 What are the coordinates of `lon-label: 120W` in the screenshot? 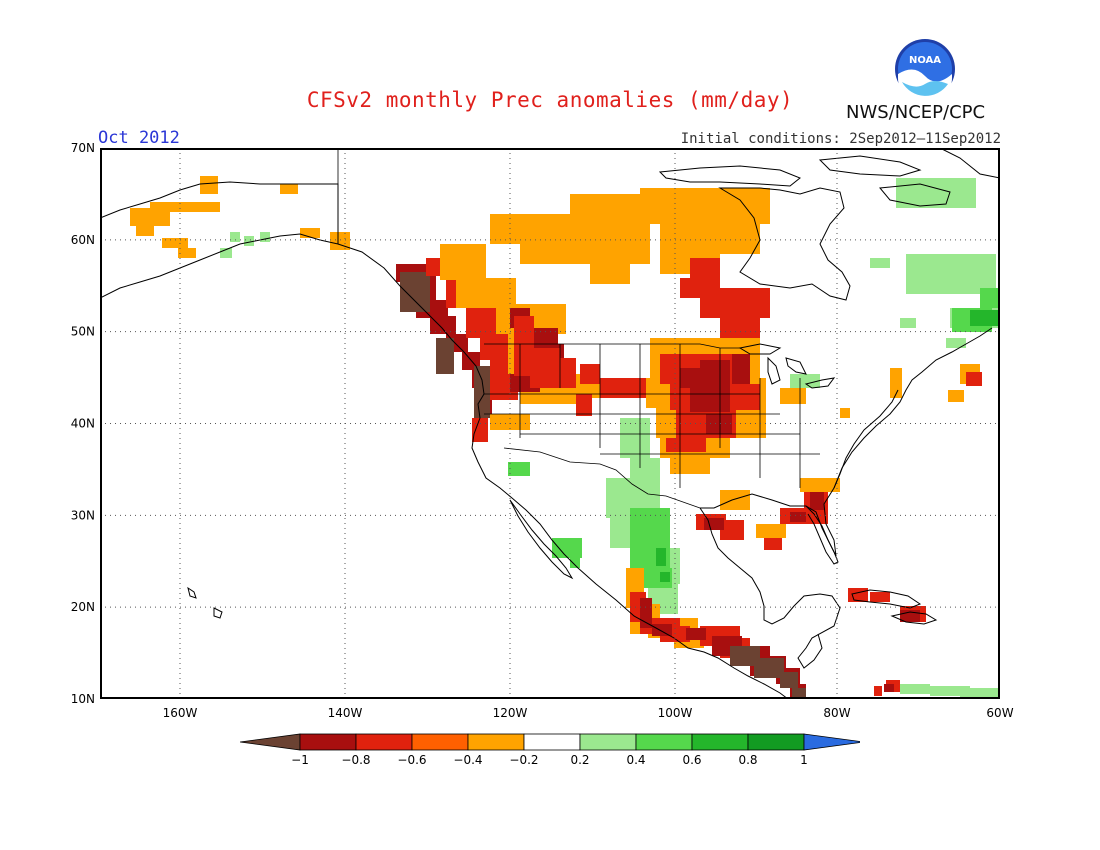 It's located at (510, 713).